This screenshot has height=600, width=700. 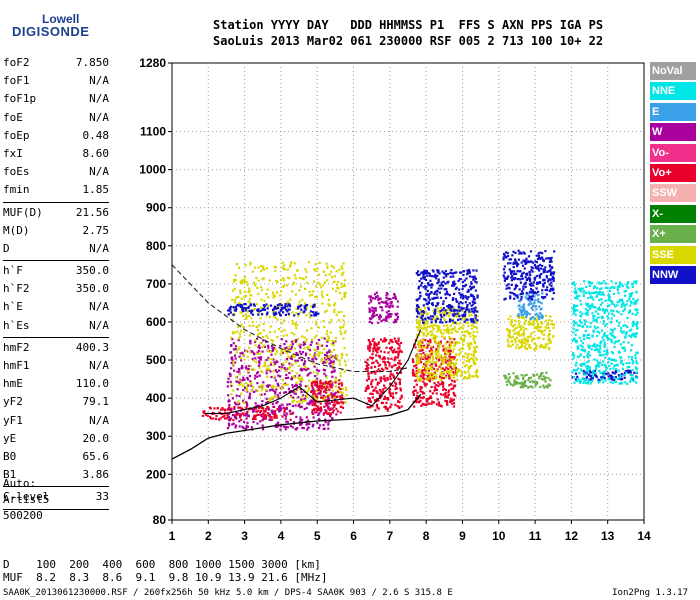 What do you see at coordinates (56, 249) in the screenshot?
I see `param-row: D N/A` at bounding box center [56, 249].